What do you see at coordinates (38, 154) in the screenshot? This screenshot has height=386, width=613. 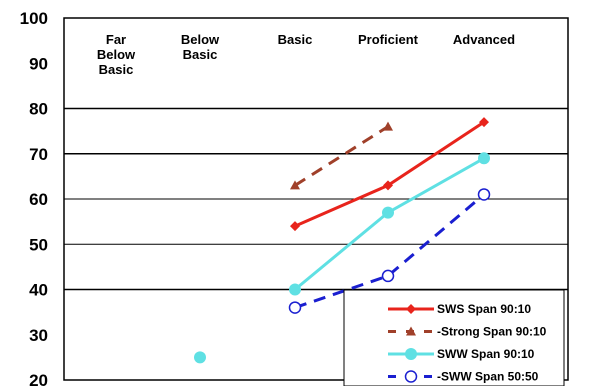 I see `y-tick-label: 70` at bounding box center [38, 154].